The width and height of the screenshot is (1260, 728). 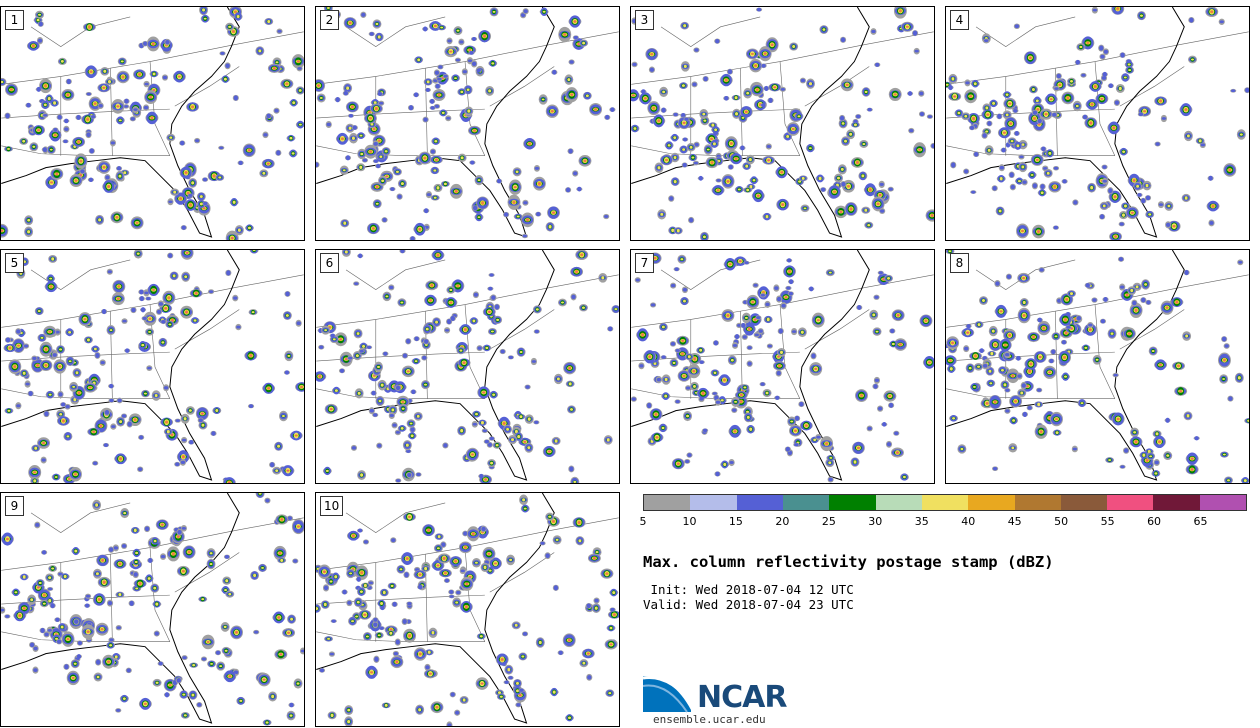 I want to click on ncar-wordmark: NCAR, so click(x=742, y=697).